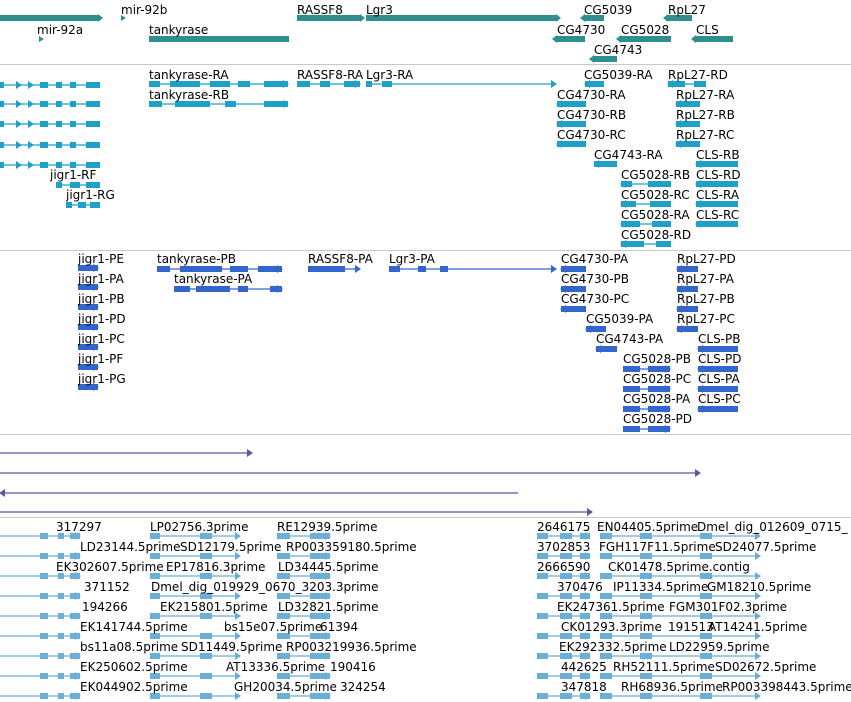 The width and height of the screenshot is (851, 702). What do you see at coordinates (591, 95) in the screenshot?
I see `transcript-label: CG4730-RA` at bounding box center [591, 95].